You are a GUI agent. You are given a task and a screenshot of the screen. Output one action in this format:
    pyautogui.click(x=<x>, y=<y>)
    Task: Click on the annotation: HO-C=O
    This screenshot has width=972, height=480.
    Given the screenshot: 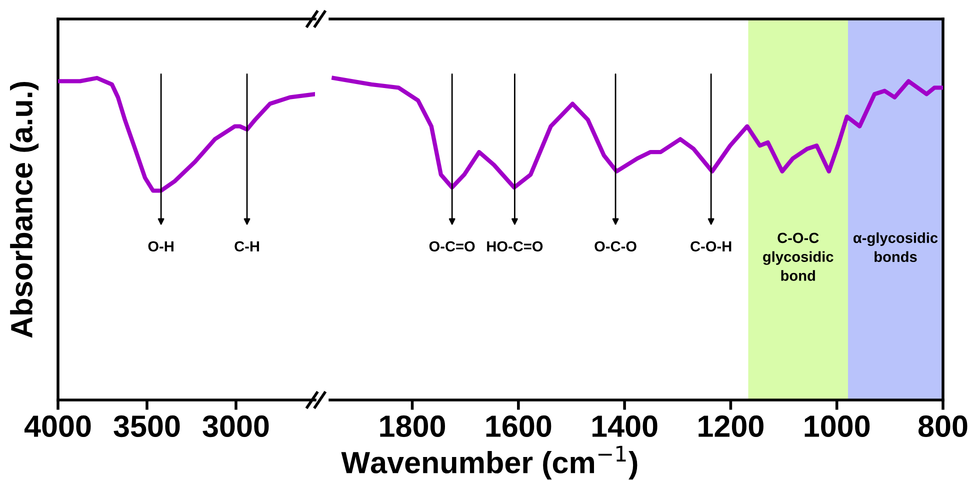 What is the action you would take?
    pyautogui.click(x=515, y=246)
    